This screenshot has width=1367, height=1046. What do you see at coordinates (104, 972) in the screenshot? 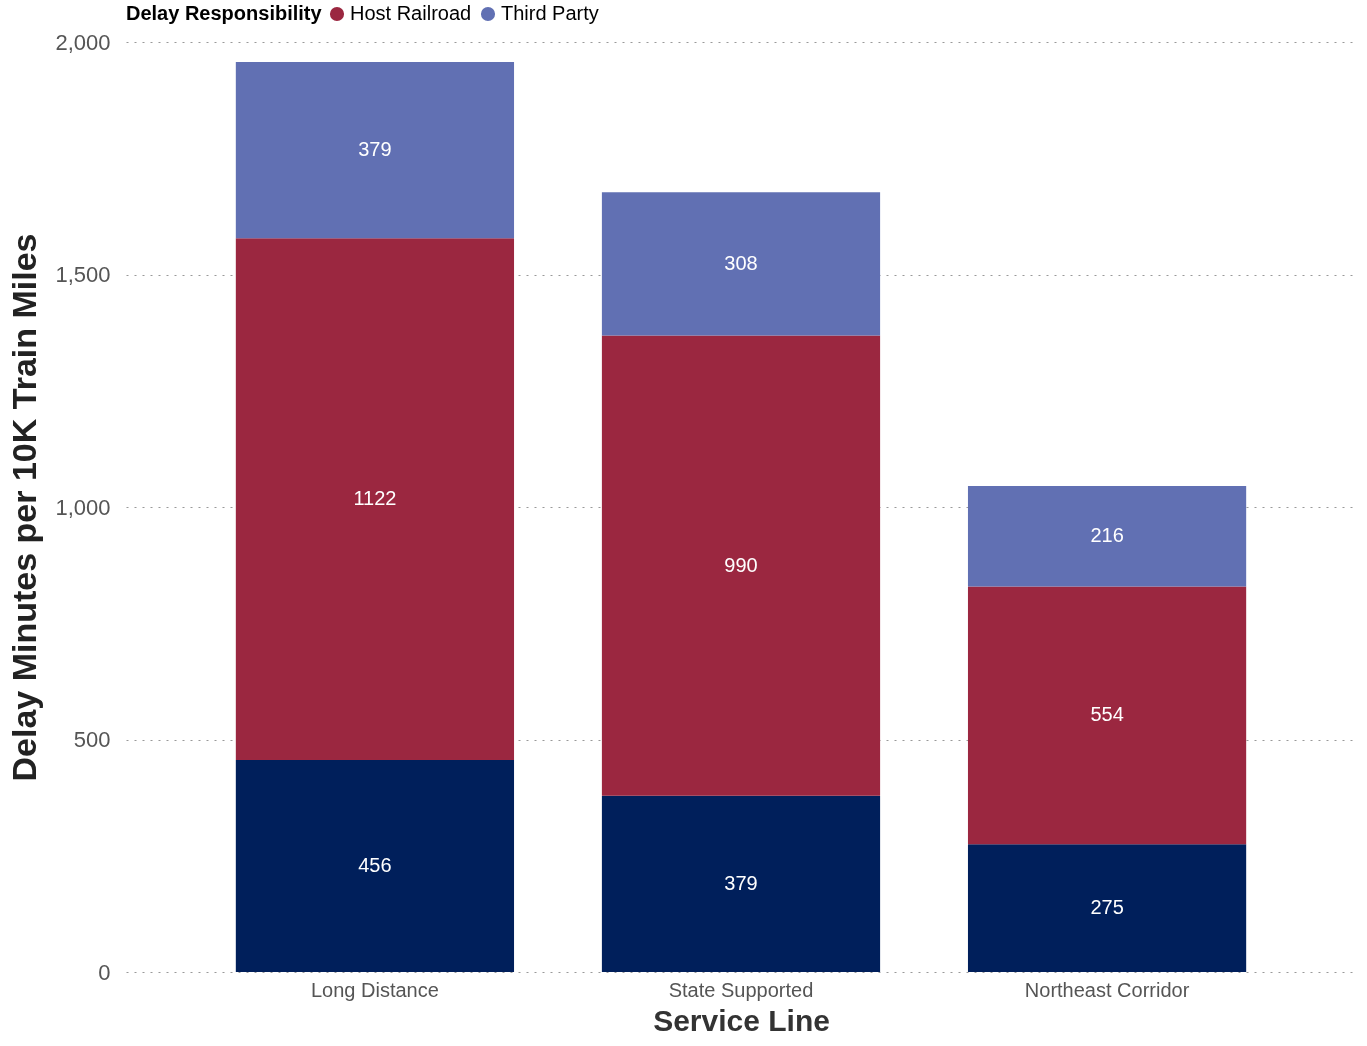
I see `y-tick-label: 0` at bounding box center [104, 972].